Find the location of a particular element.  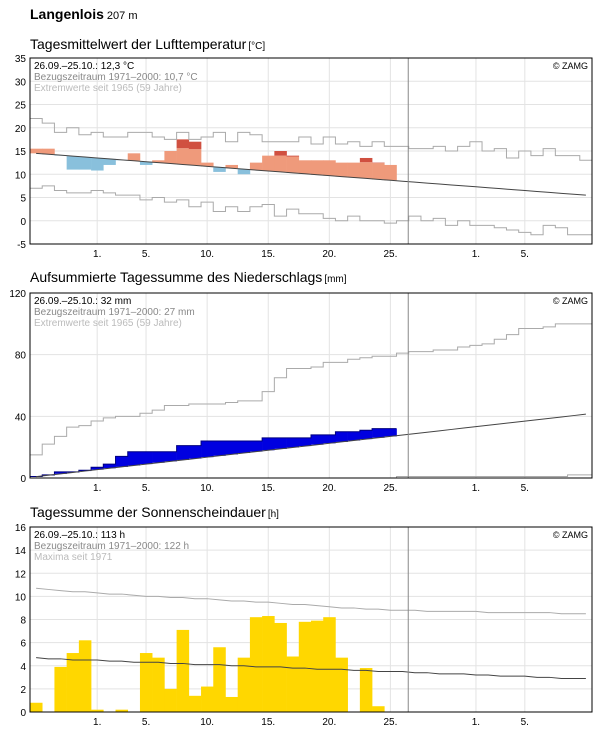

y-tick-label: 16 is located at coordinates (21, 528).